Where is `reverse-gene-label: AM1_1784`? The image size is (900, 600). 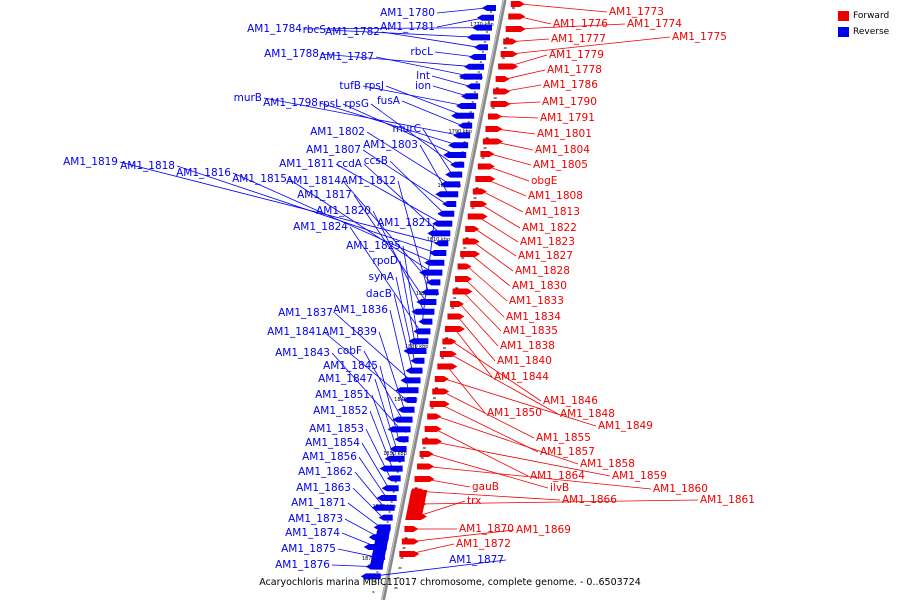 reverse-gene-label: AM1_1784 is located at coordinates (274, 29).